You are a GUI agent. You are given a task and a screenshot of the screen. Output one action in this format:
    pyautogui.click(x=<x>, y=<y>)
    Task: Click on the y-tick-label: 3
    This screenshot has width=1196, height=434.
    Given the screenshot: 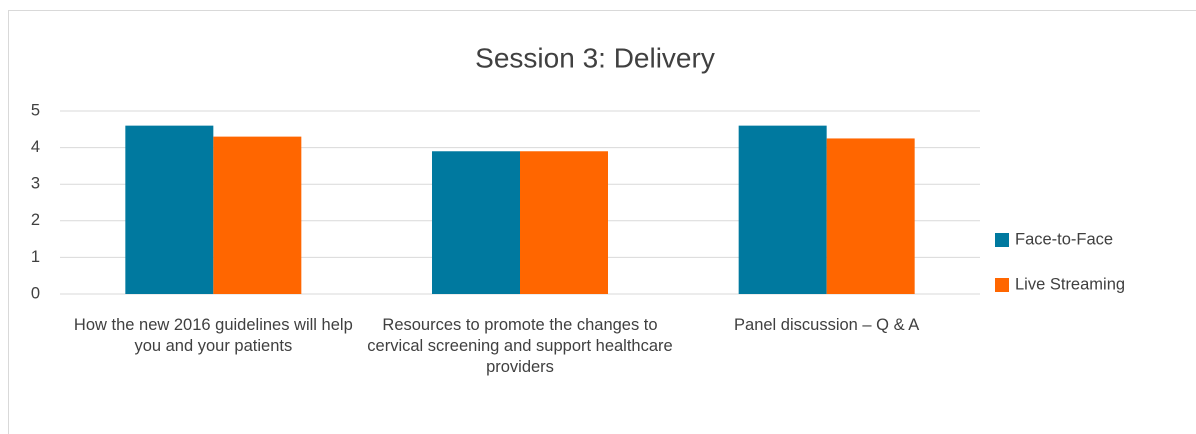 What is the action you would take?
    pyautogui.click(x=35, y=184)
    